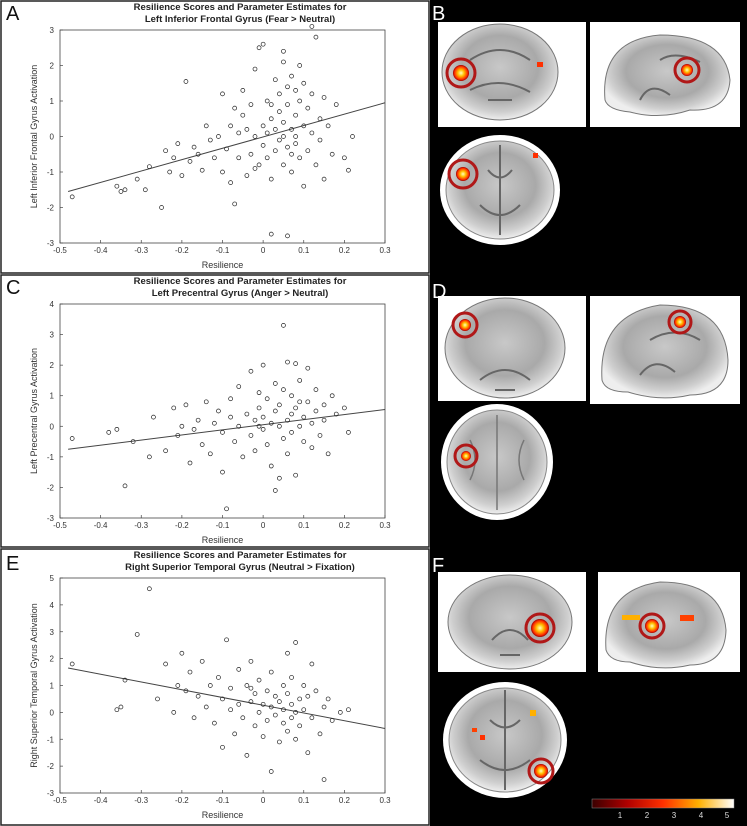 The width and height of the screenshot is (747, 826). What do you see at coordinates (438, 566) in the screenshot?
I see `panel-letter-f: F` at bounding box center [438, 566].